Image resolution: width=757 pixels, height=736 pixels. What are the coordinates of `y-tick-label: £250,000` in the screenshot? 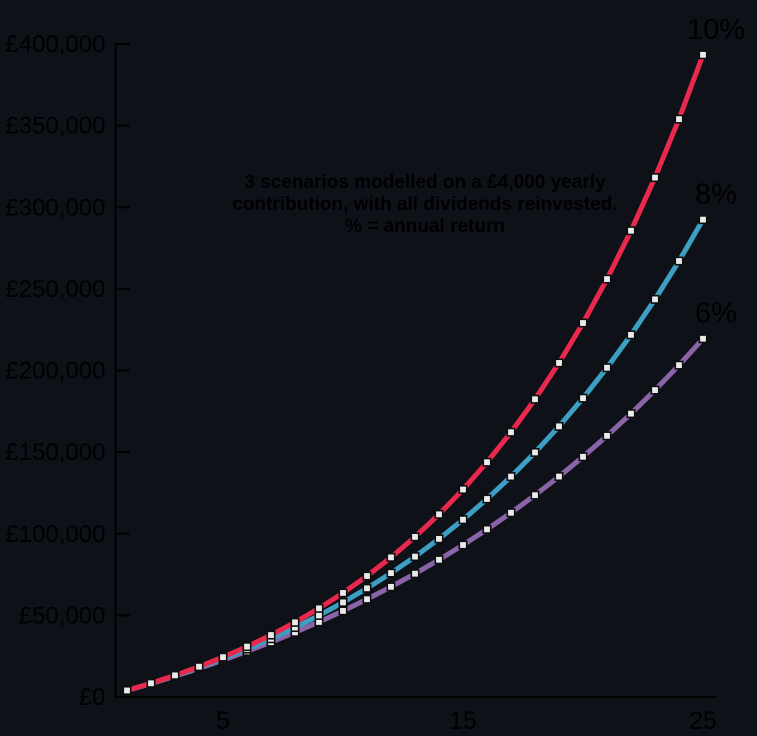 It's located at (55, 289).